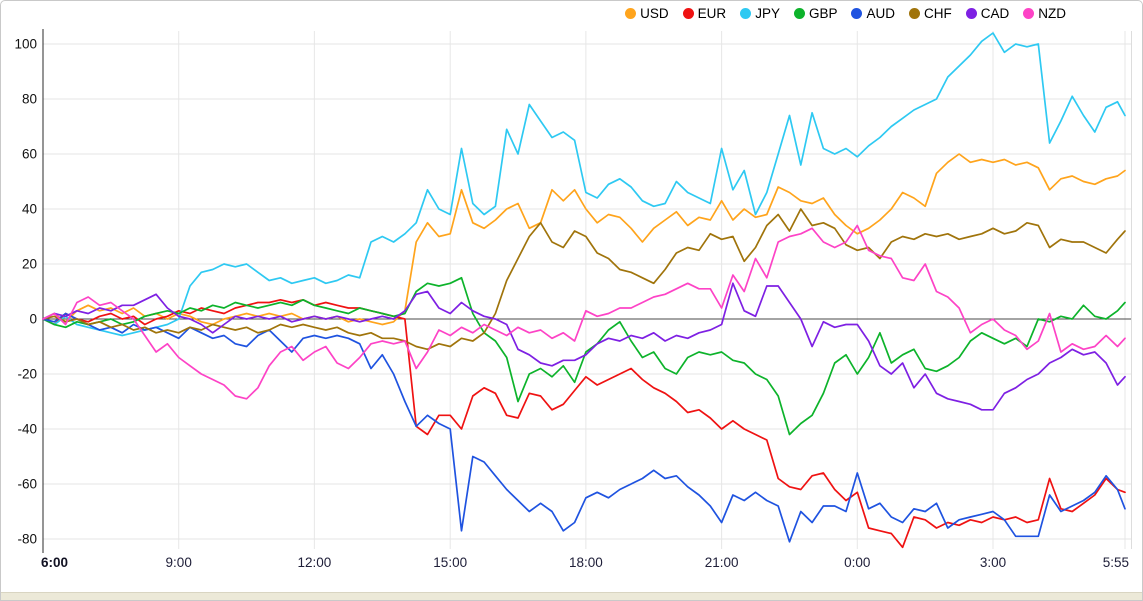 This screenshot has height=601, width=1143. I want to click on legend-label: AUD, so click(880, 13).